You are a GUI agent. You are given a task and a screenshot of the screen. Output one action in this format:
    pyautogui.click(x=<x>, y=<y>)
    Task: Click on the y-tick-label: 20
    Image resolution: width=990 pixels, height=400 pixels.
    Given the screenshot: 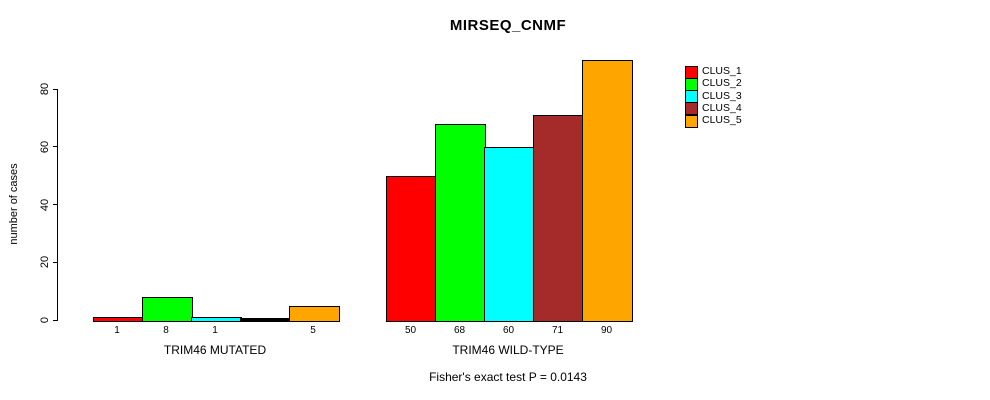 What is the action you would take?
    pyautogui.click(x=45, y=262)
    